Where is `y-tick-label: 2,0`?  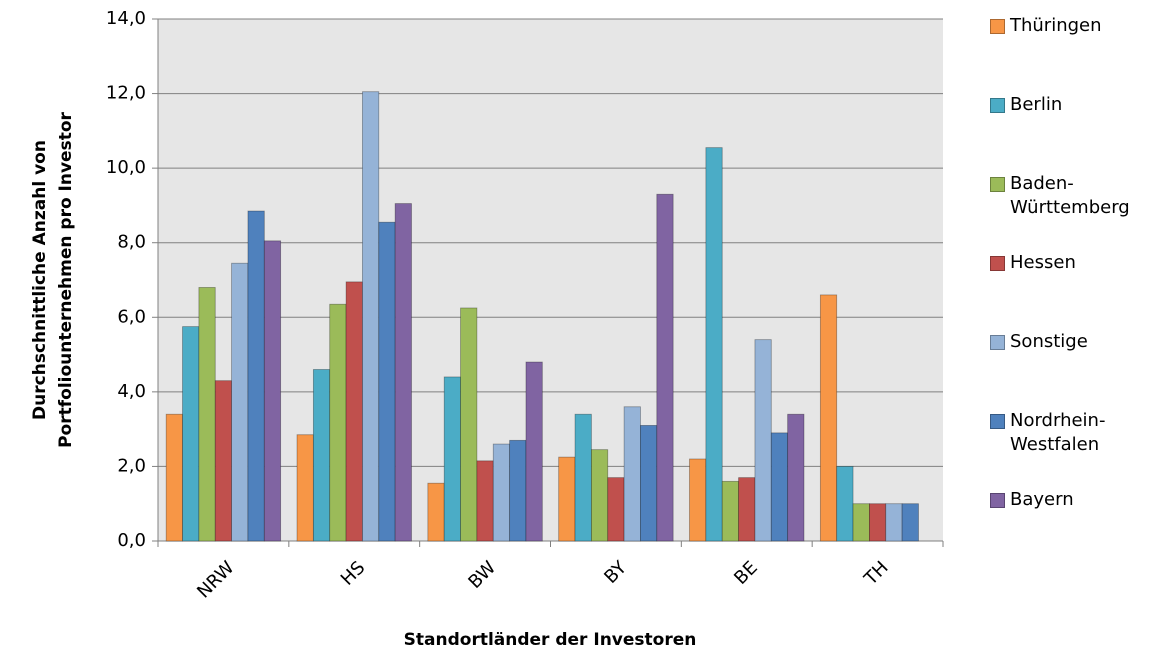
y-tick-label: 2,0 is located at coordinates (131, 465).